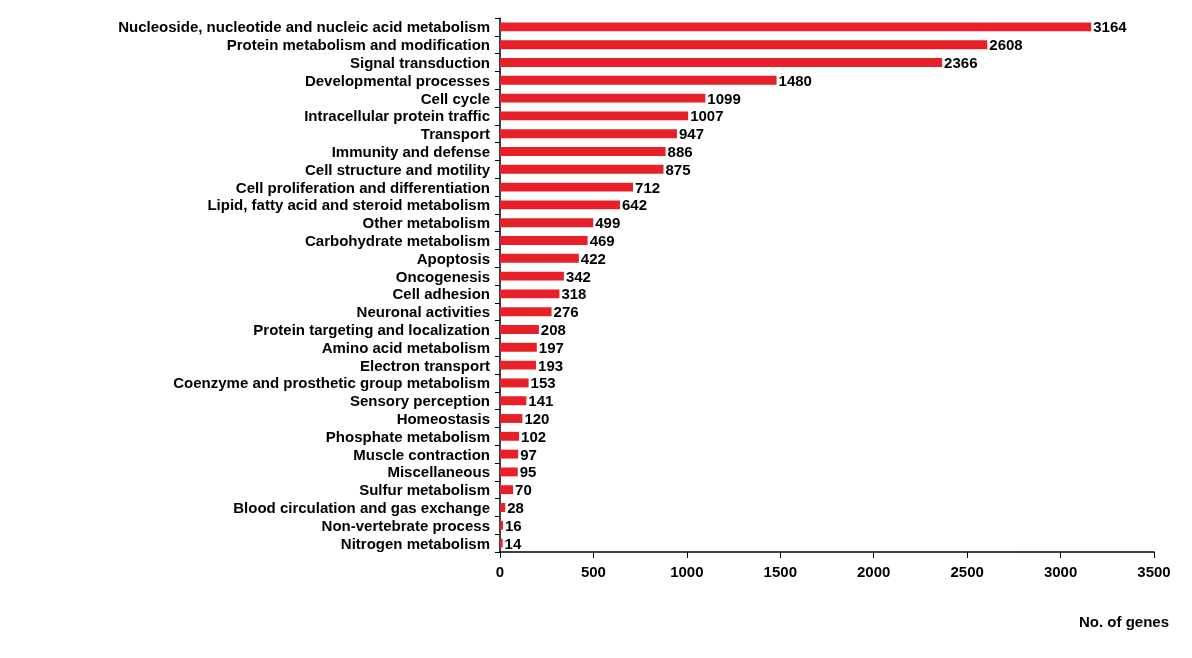 The width and height of the screenshot is (1192, 658). What do you see at coordinates (1154, 571) in the screenshot?
I see `x-tick-label: 3500` at bounding box center [1154, 571].